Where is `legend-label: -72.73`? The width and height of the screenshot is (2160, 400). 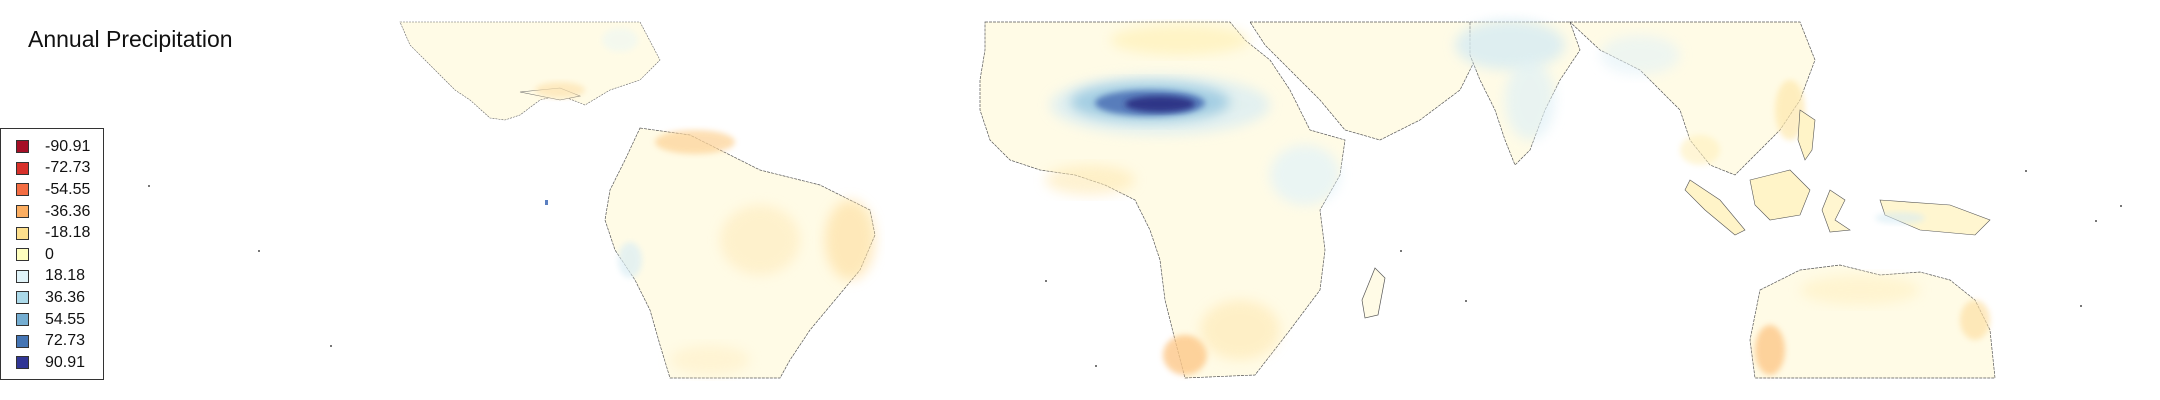 legend-label: -72.73 is located at coordinates (68, 168).